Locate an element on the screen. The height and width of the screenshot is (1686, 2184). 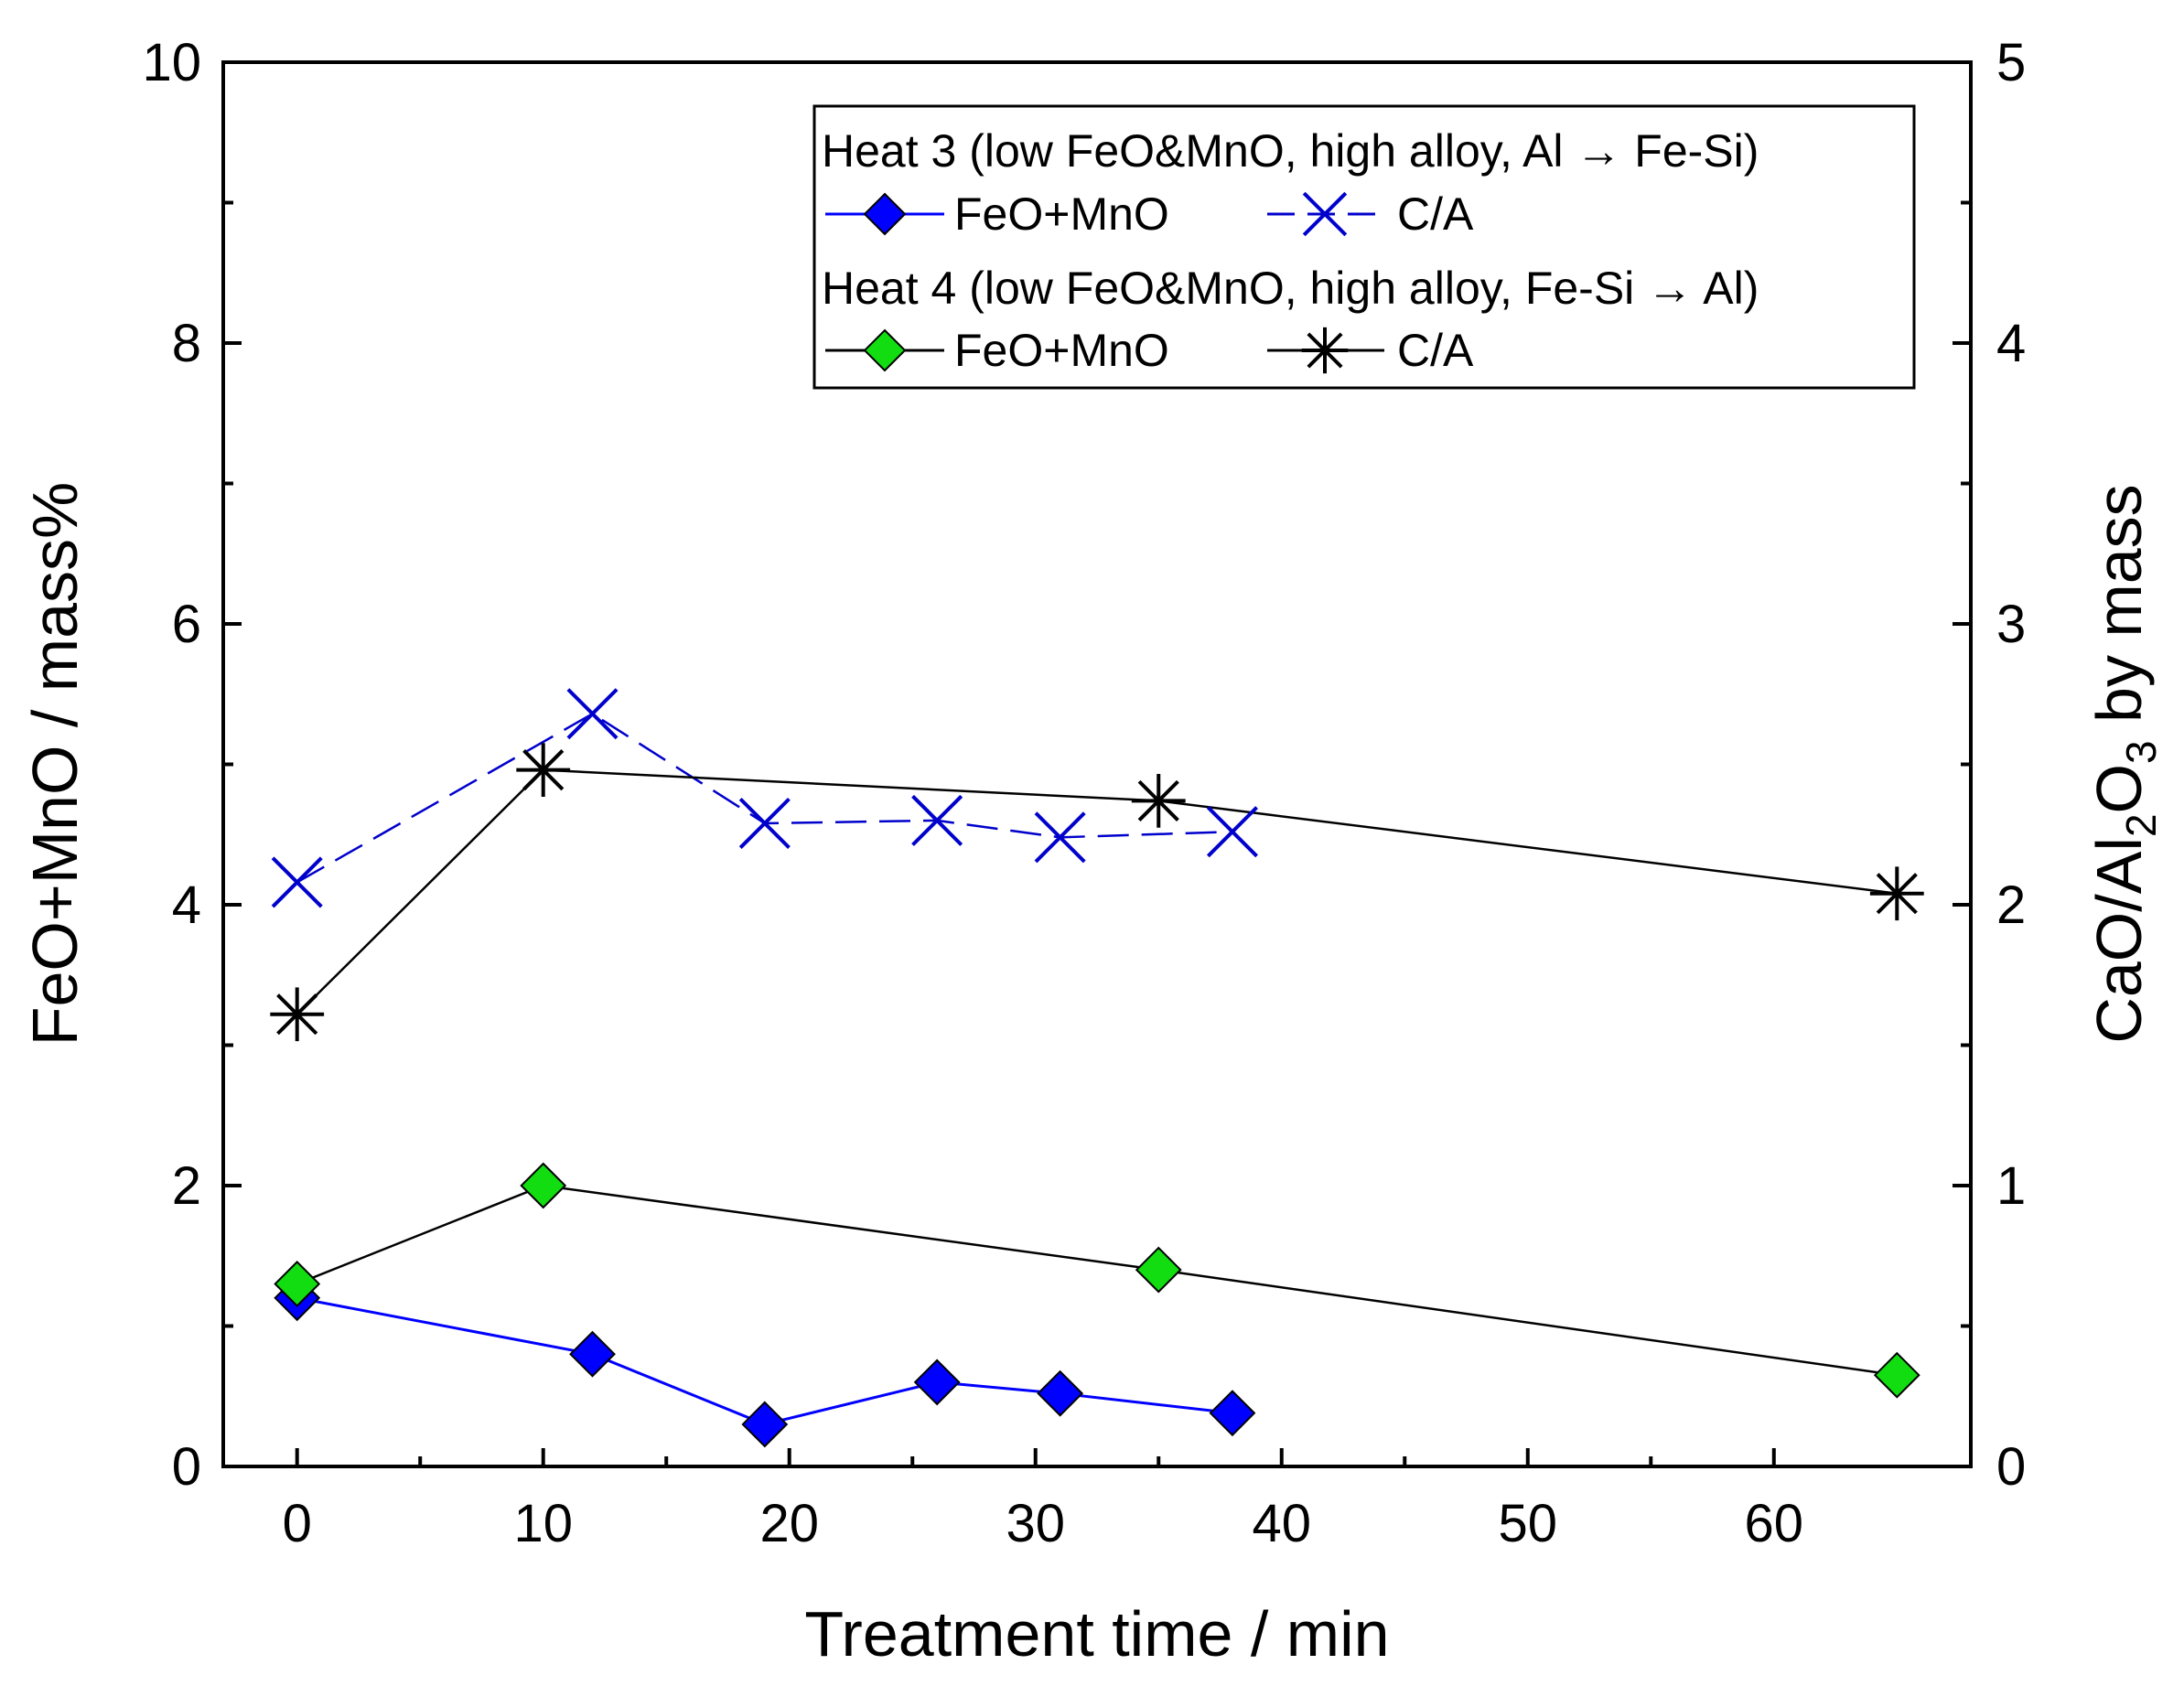
data-point-s3-p3 is located at coordinates (1896, 894).